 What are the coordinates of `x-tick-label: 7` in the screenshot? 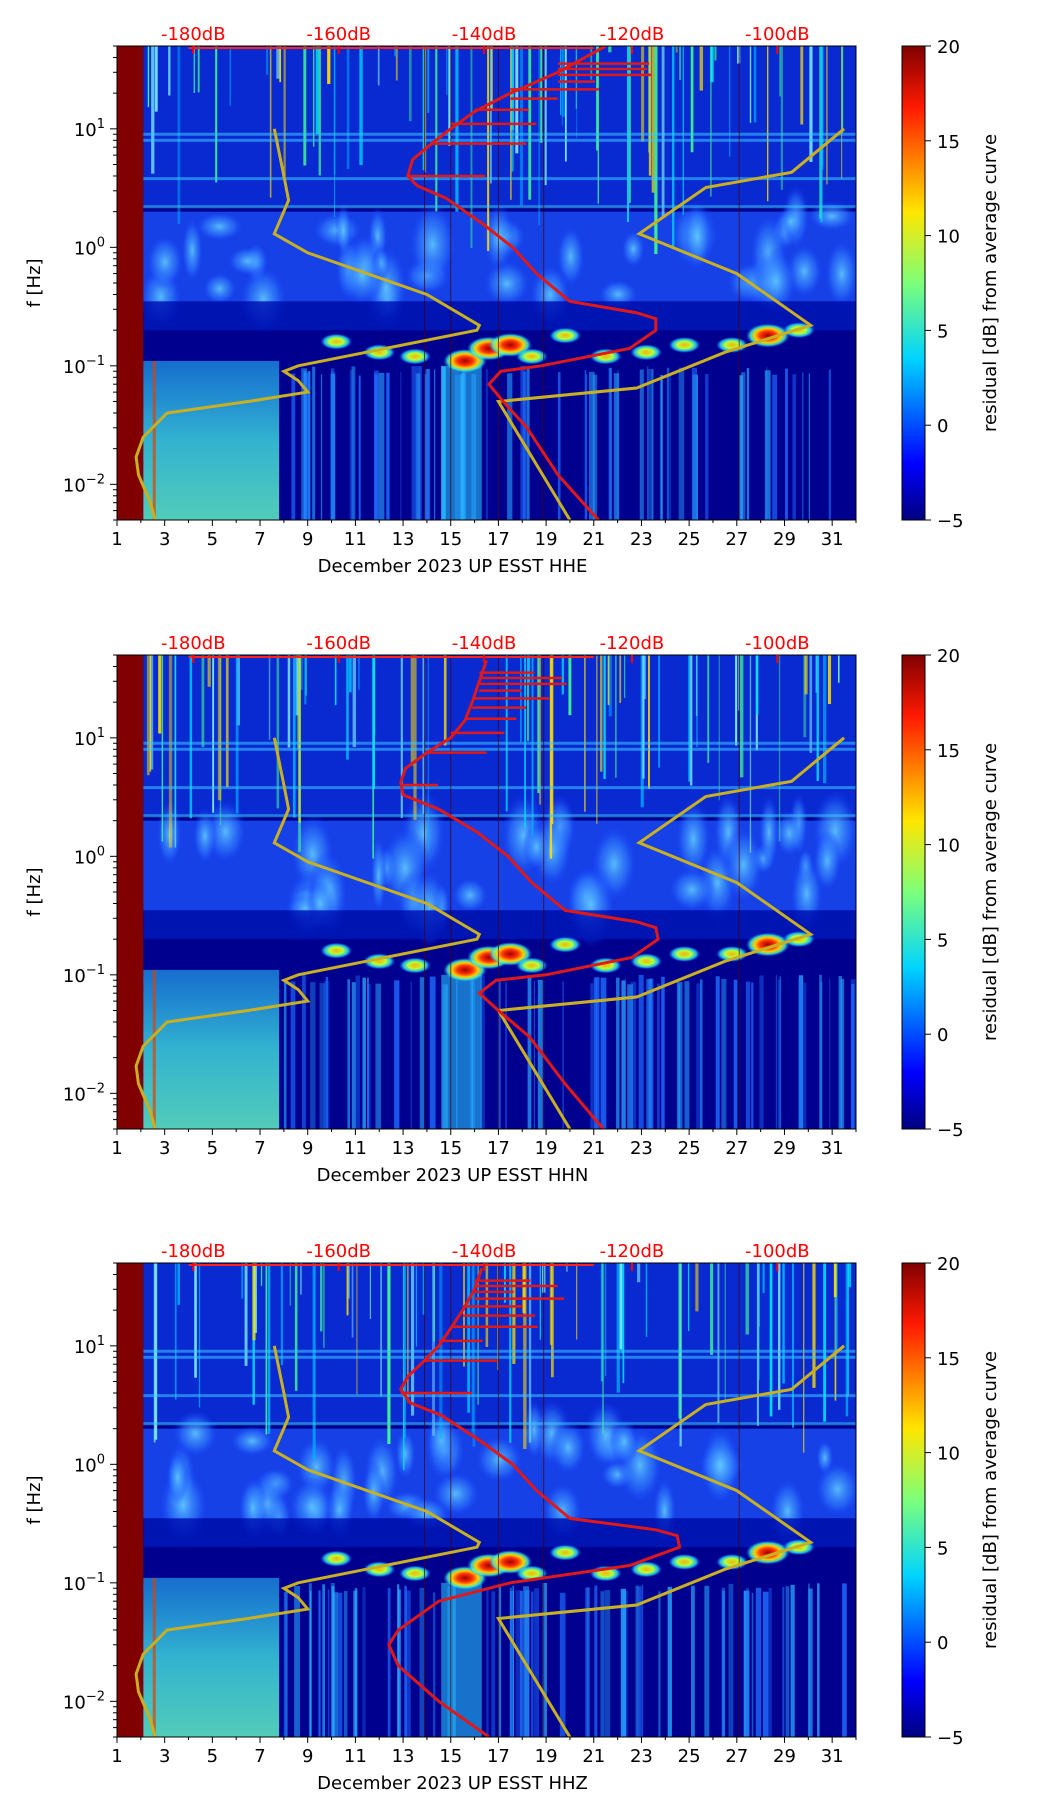 It's located at (259, 1756).